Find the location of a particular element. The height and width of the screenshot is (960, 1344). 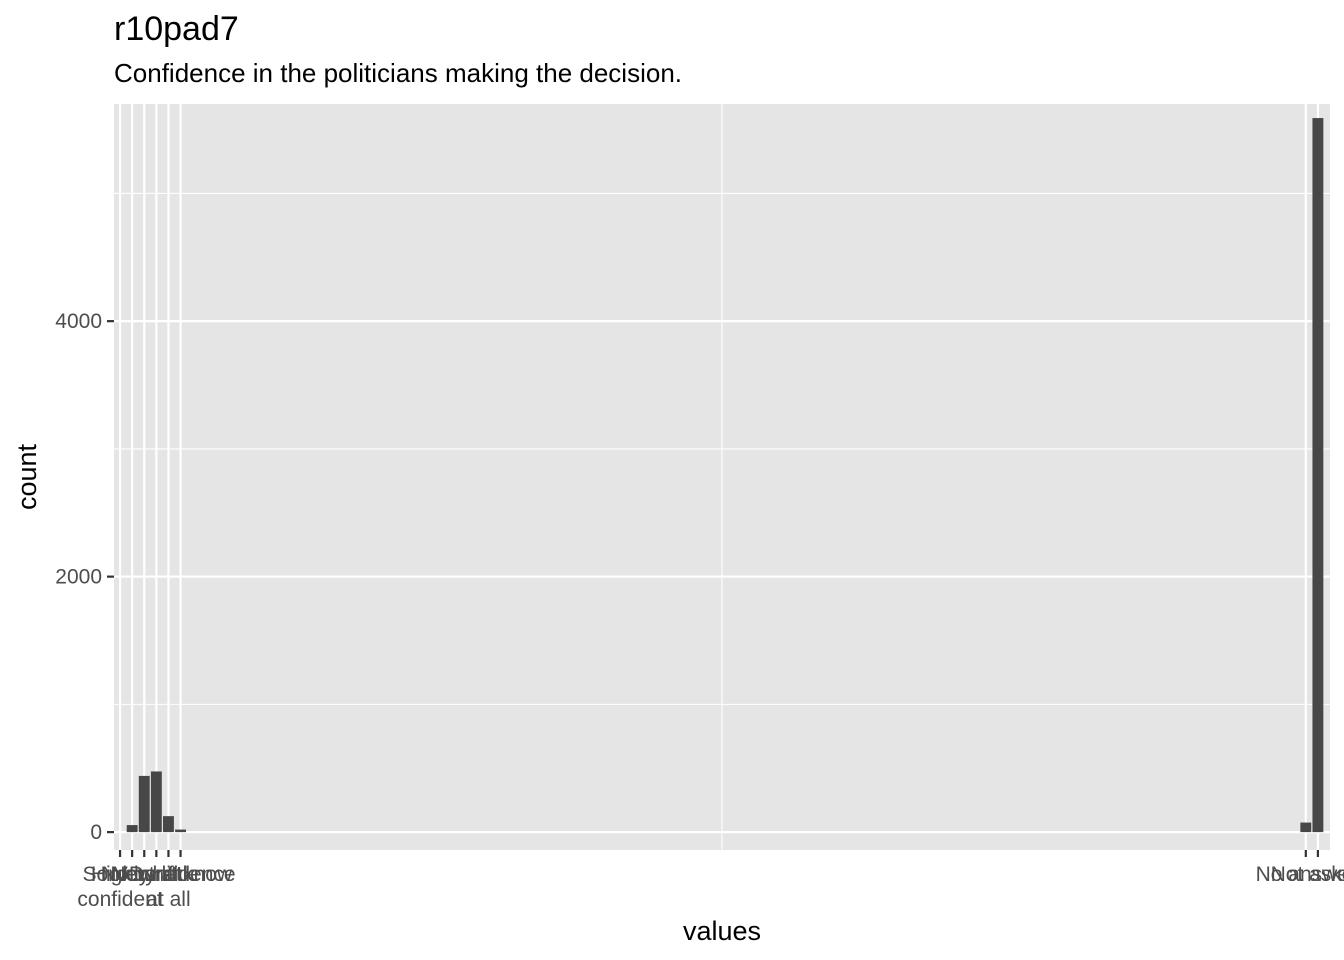

y-axis-title: count is located at coordinates (27, 476).